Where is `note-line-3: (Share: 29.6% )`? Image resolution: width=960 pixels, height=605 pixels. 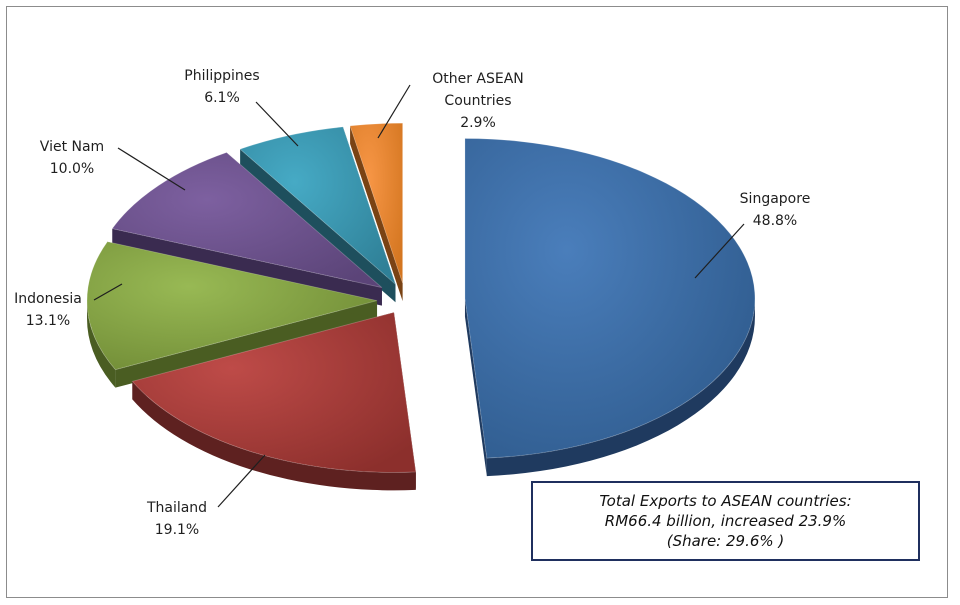 note-line-3: (Share: 29.6% ) is located at coordinates (725, 541).